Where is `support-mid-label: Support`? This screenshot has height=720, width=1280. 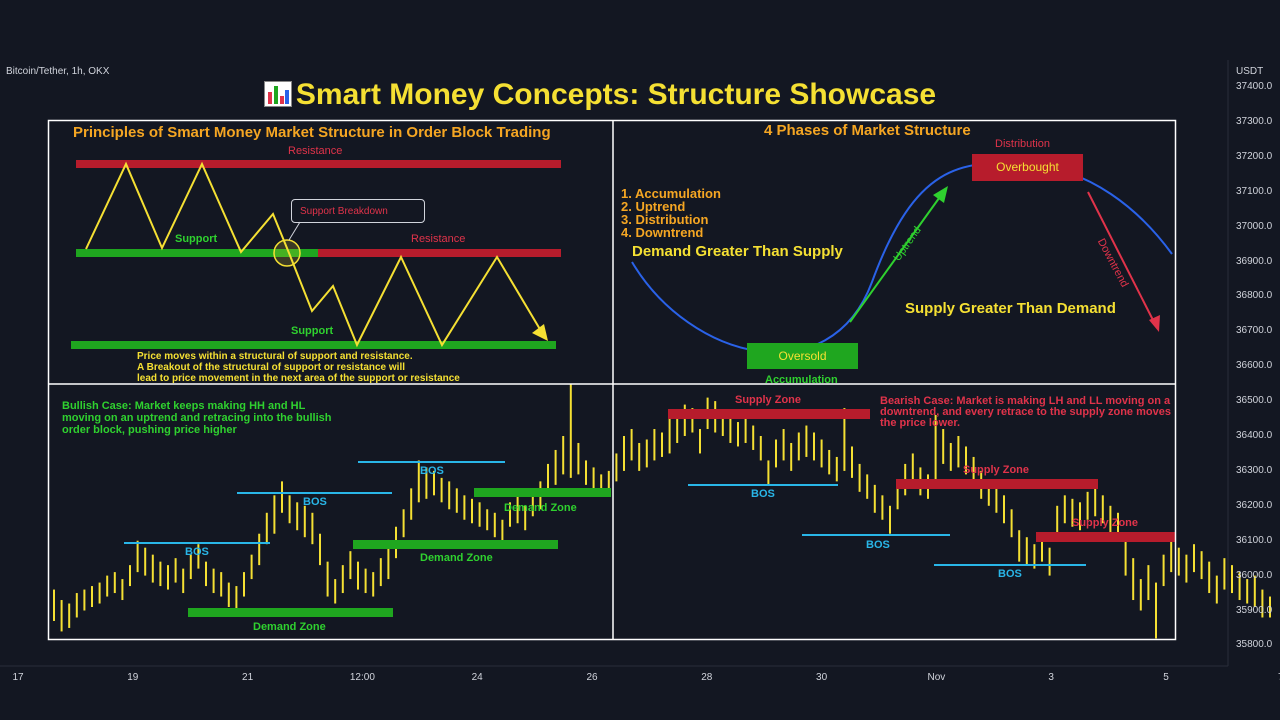
support-mid-label: Support is located at coordinates (196, 239).